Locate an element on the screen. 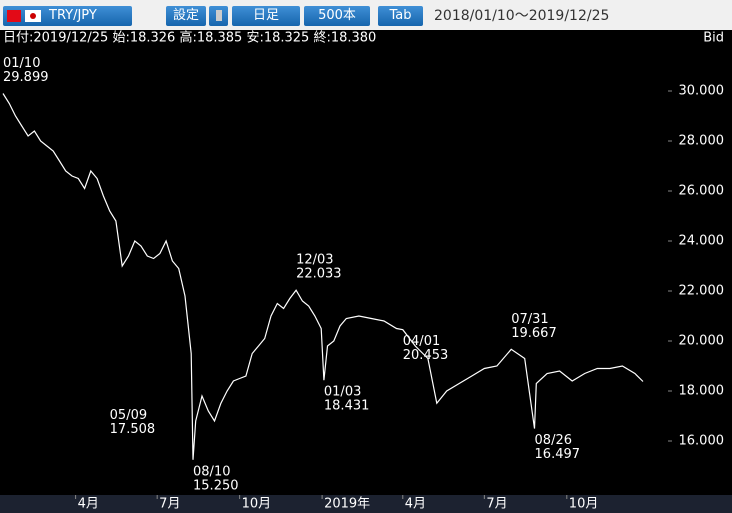  bars-button: 500本 is located at coordinates (337, 16).